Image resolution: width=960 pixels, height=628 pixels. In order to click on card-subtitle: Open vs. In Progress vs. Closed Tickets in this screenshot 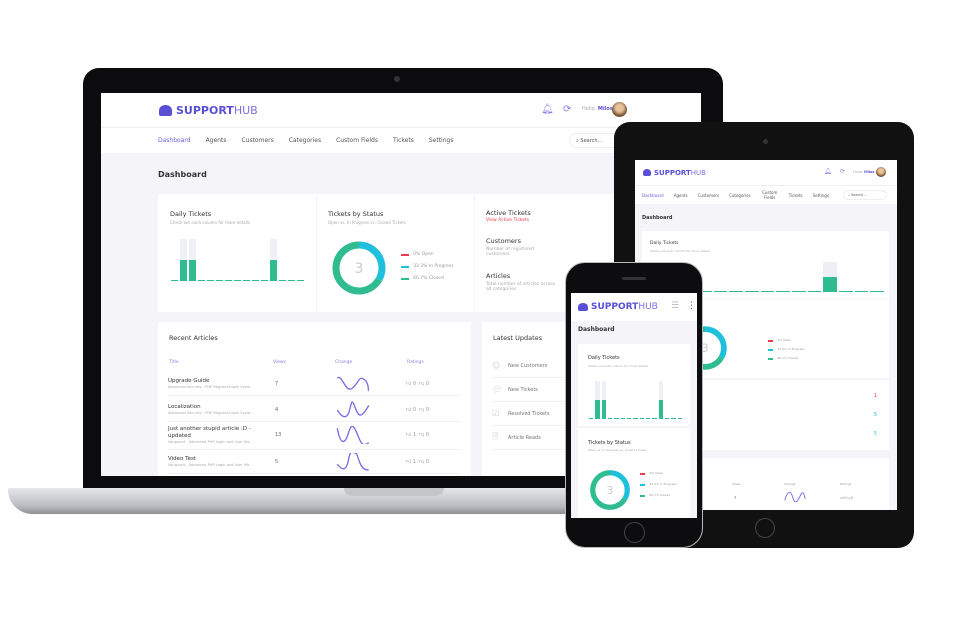, I will do `click(367, 222)`.